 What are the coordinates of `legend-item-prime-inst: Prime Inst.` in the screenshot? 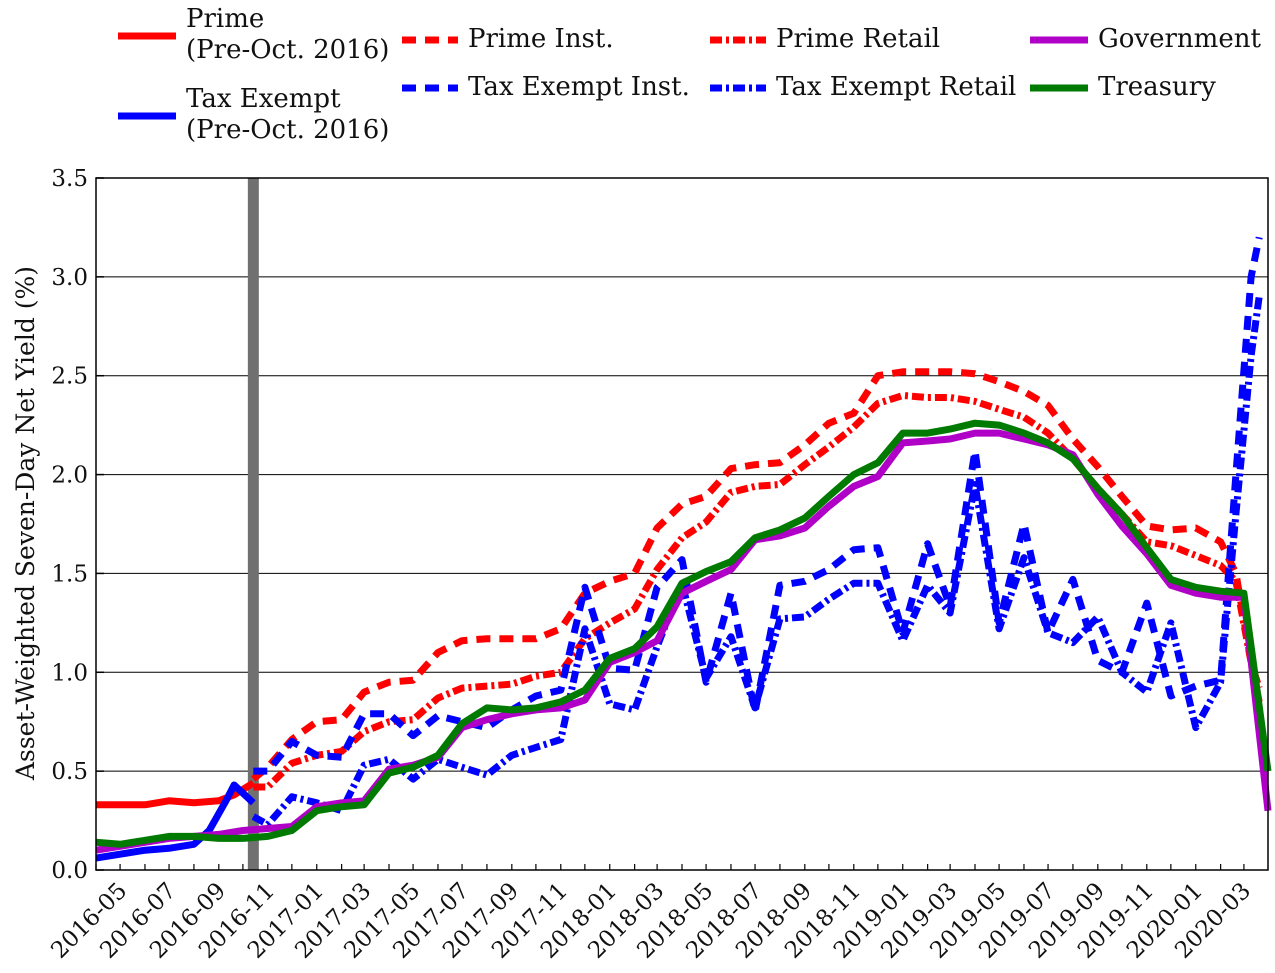 It's located at (507, 39).